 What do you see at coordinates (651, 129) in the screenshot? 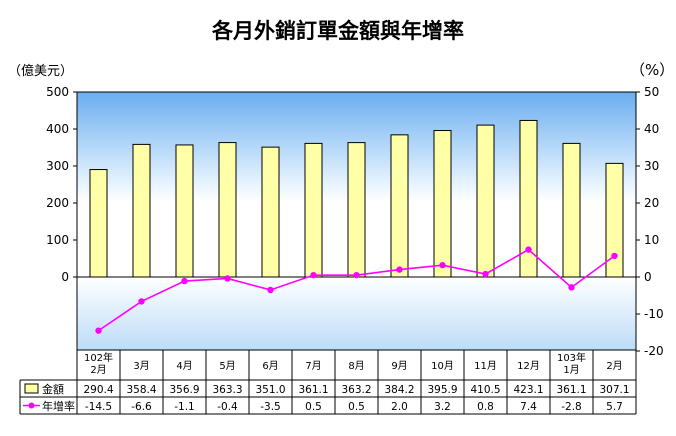
I see `right-axis-tick-label: 40` at bounding box center [651, 129].